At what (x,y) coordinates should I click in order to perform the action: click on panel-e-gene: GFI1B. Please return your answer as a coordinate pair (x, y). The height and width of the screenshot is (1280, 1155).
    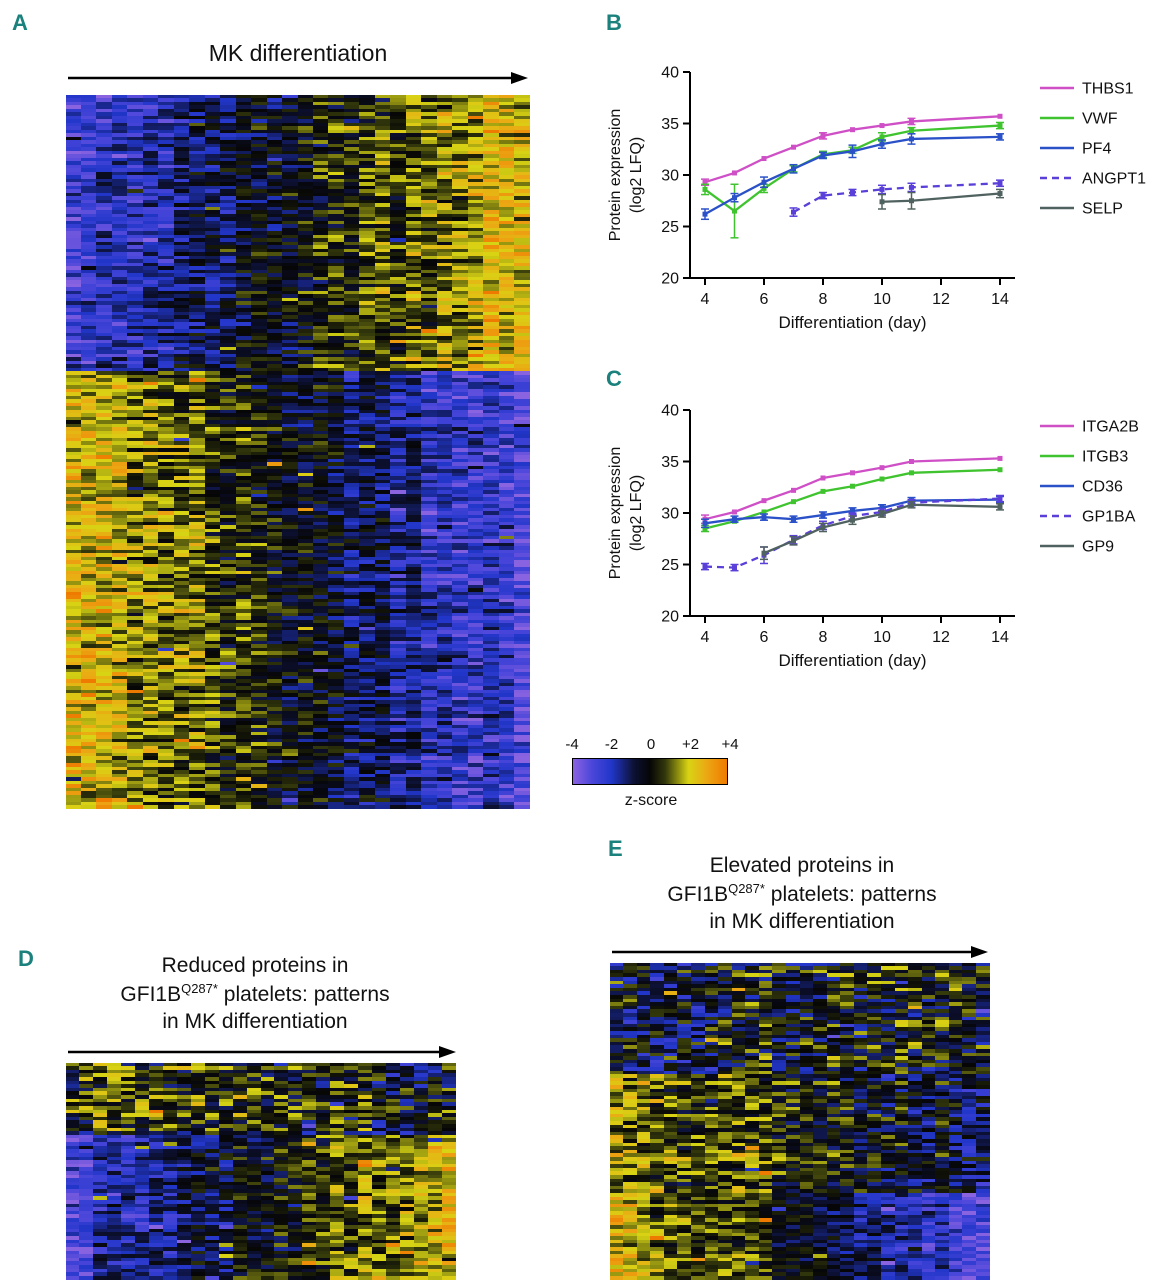
    Looking at the image, I should click on (698, 894).